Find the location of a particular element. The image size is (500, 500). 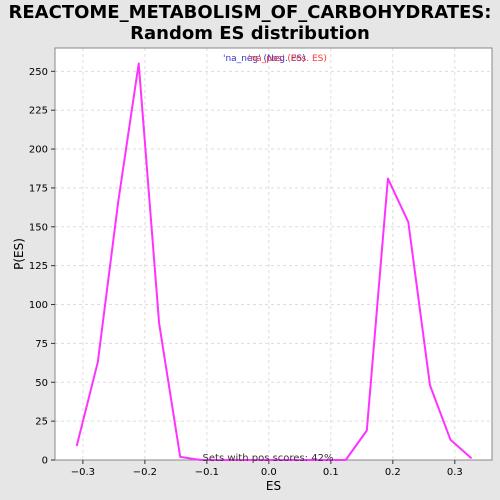

y-tick-label: 150 is located at coordinates (38, 227).